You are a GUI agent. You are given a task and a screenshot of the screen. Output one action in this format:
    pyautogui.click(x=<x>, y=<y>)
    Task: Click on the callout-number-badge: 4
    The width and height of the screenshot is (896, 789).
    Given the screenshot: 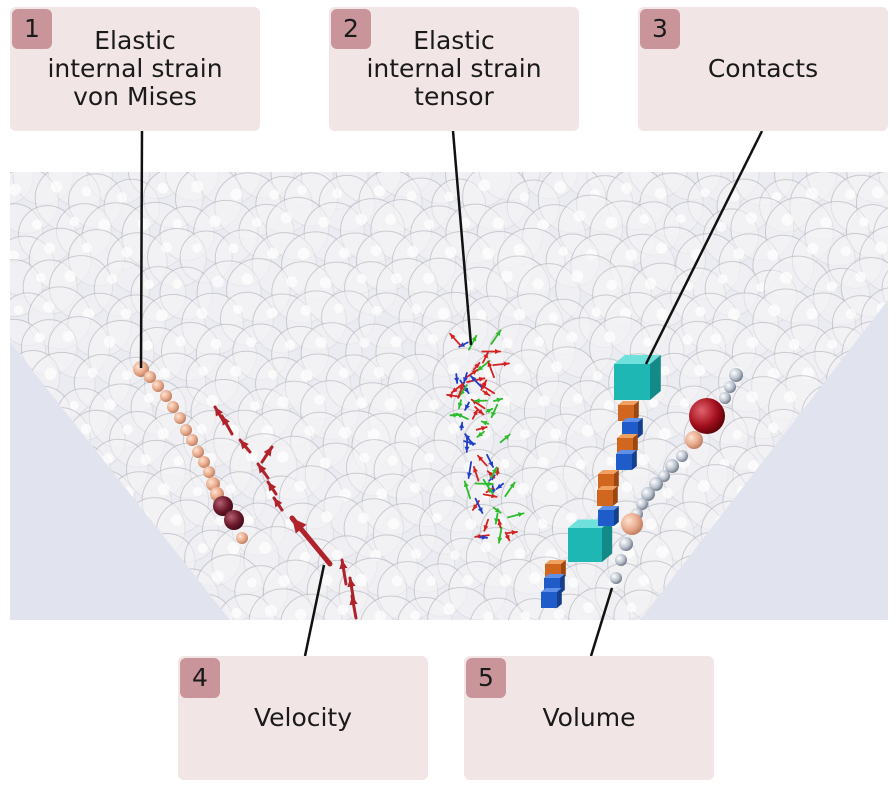 What is the action you would take?
    pyautogui.click(x=200, y=678)
    